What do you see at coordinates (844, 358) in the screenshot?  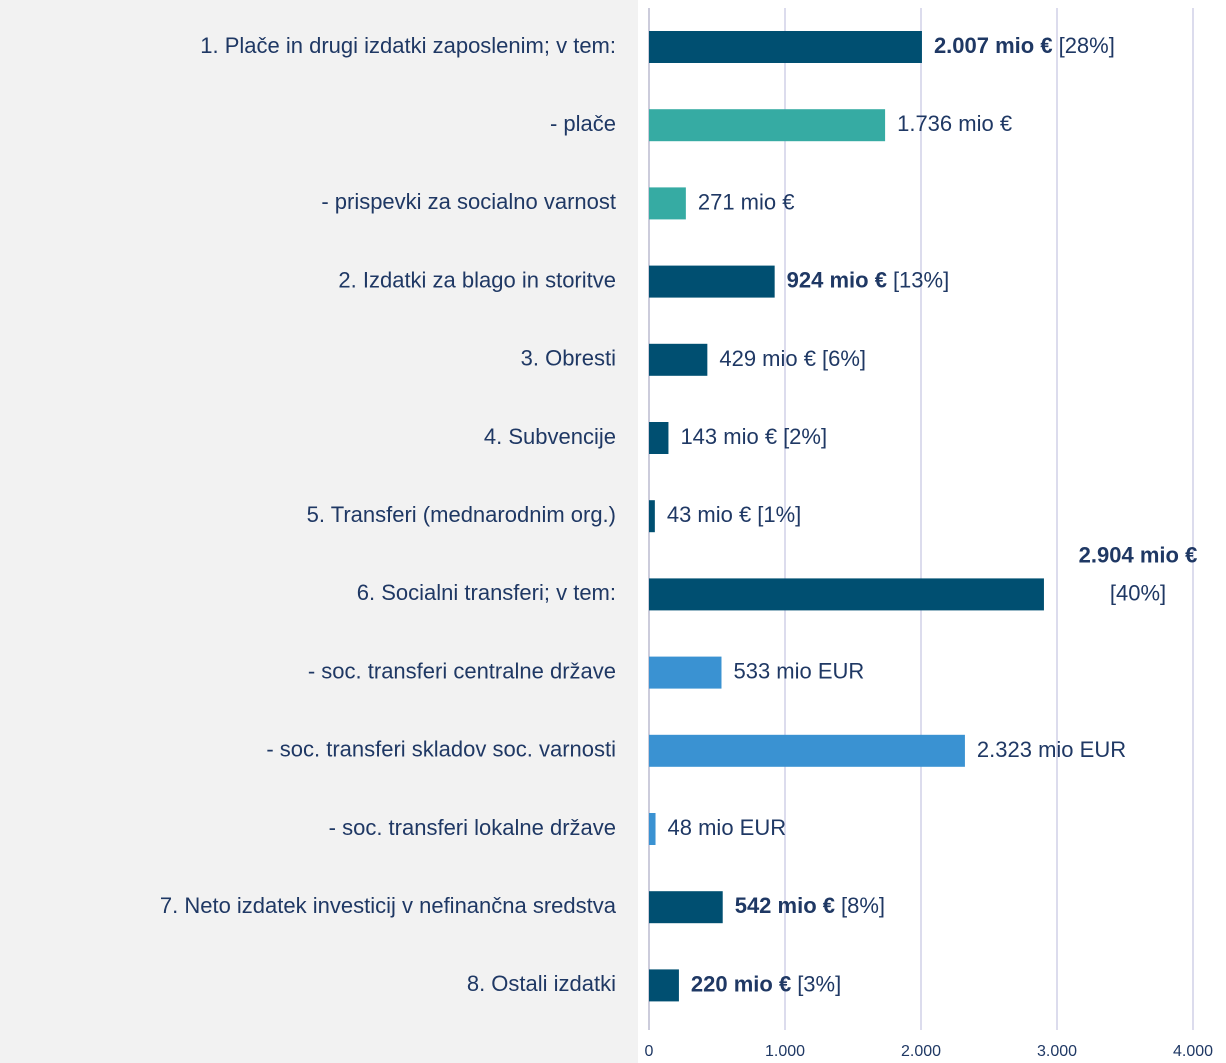 I see `share-text: [6%]` at bounding box center [844, 358].